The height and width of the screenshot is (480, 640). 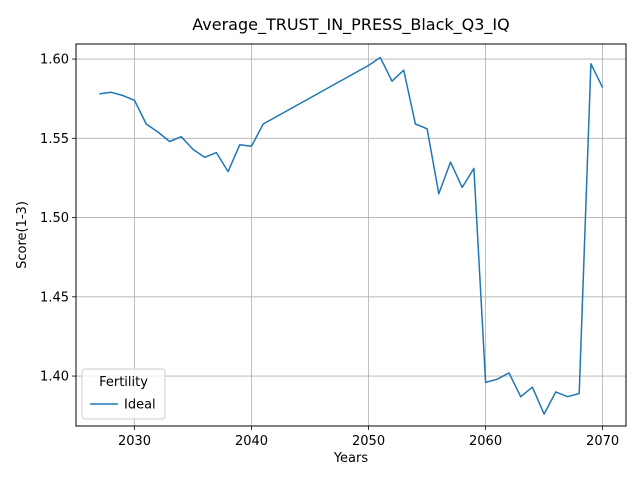 What do you see at coordinates (140, 405) in the screenshot?
I see `legend-label-ideal: Ideal` at bounding box center [140, 405].